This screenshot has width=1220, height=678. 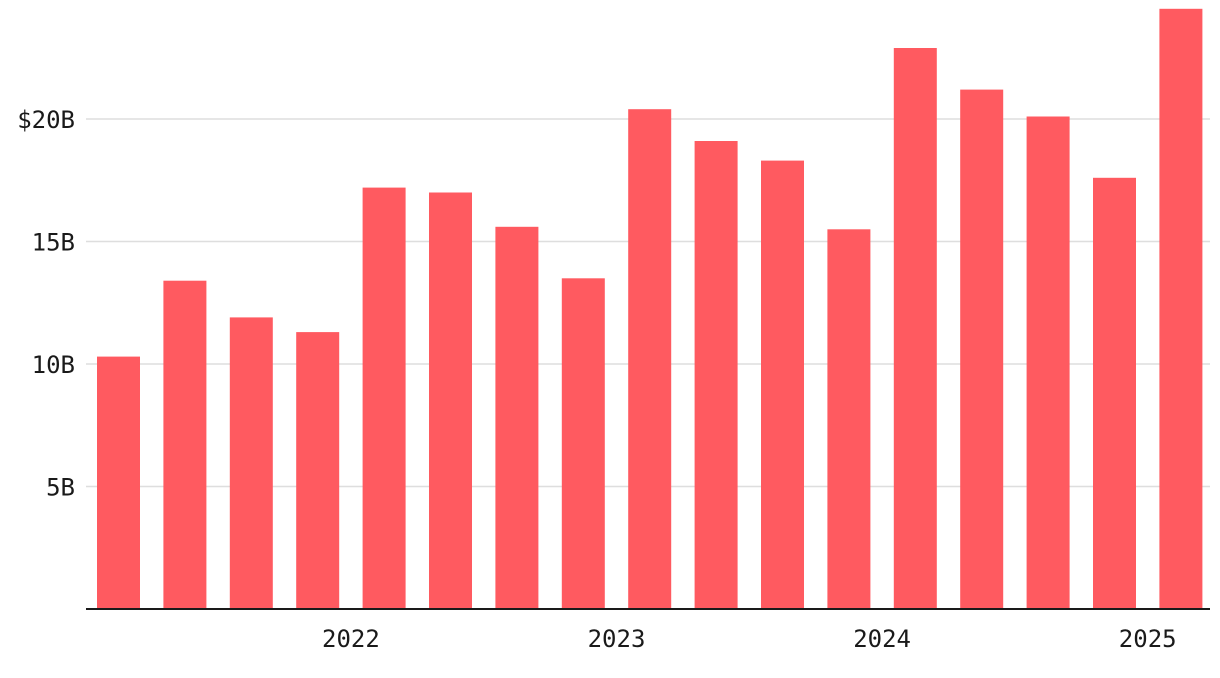 I want to click on x-tick-label: 2023, so click(x=617, y=639).